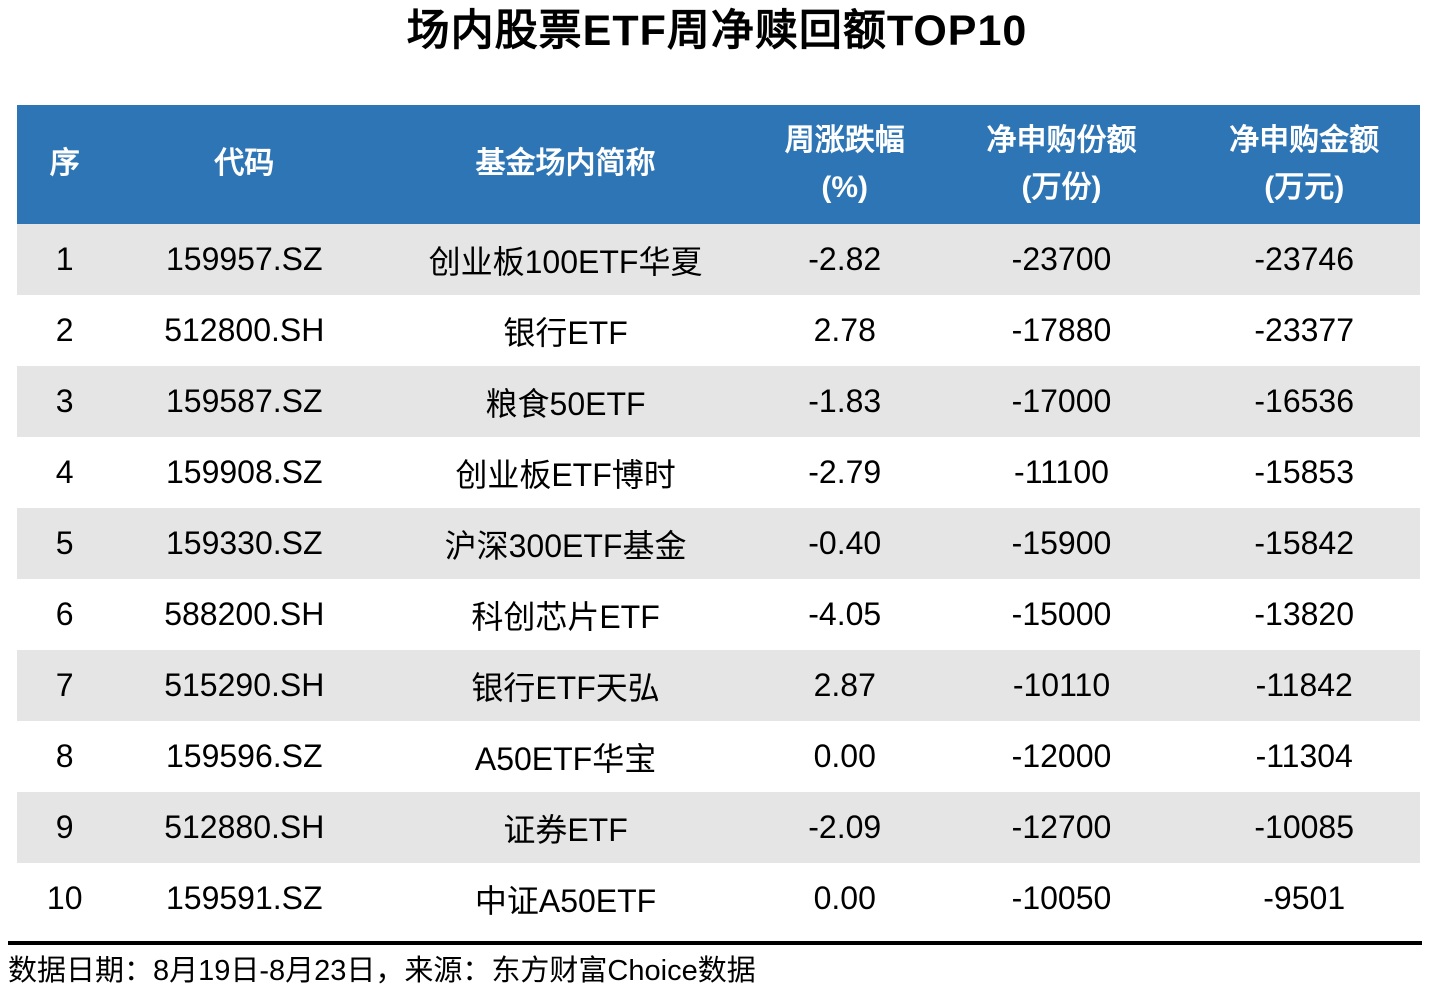  What do you see at coordinates (64, 259) in the screenshot?
I see `cell-no: 1` at bounding box center [64, 259].